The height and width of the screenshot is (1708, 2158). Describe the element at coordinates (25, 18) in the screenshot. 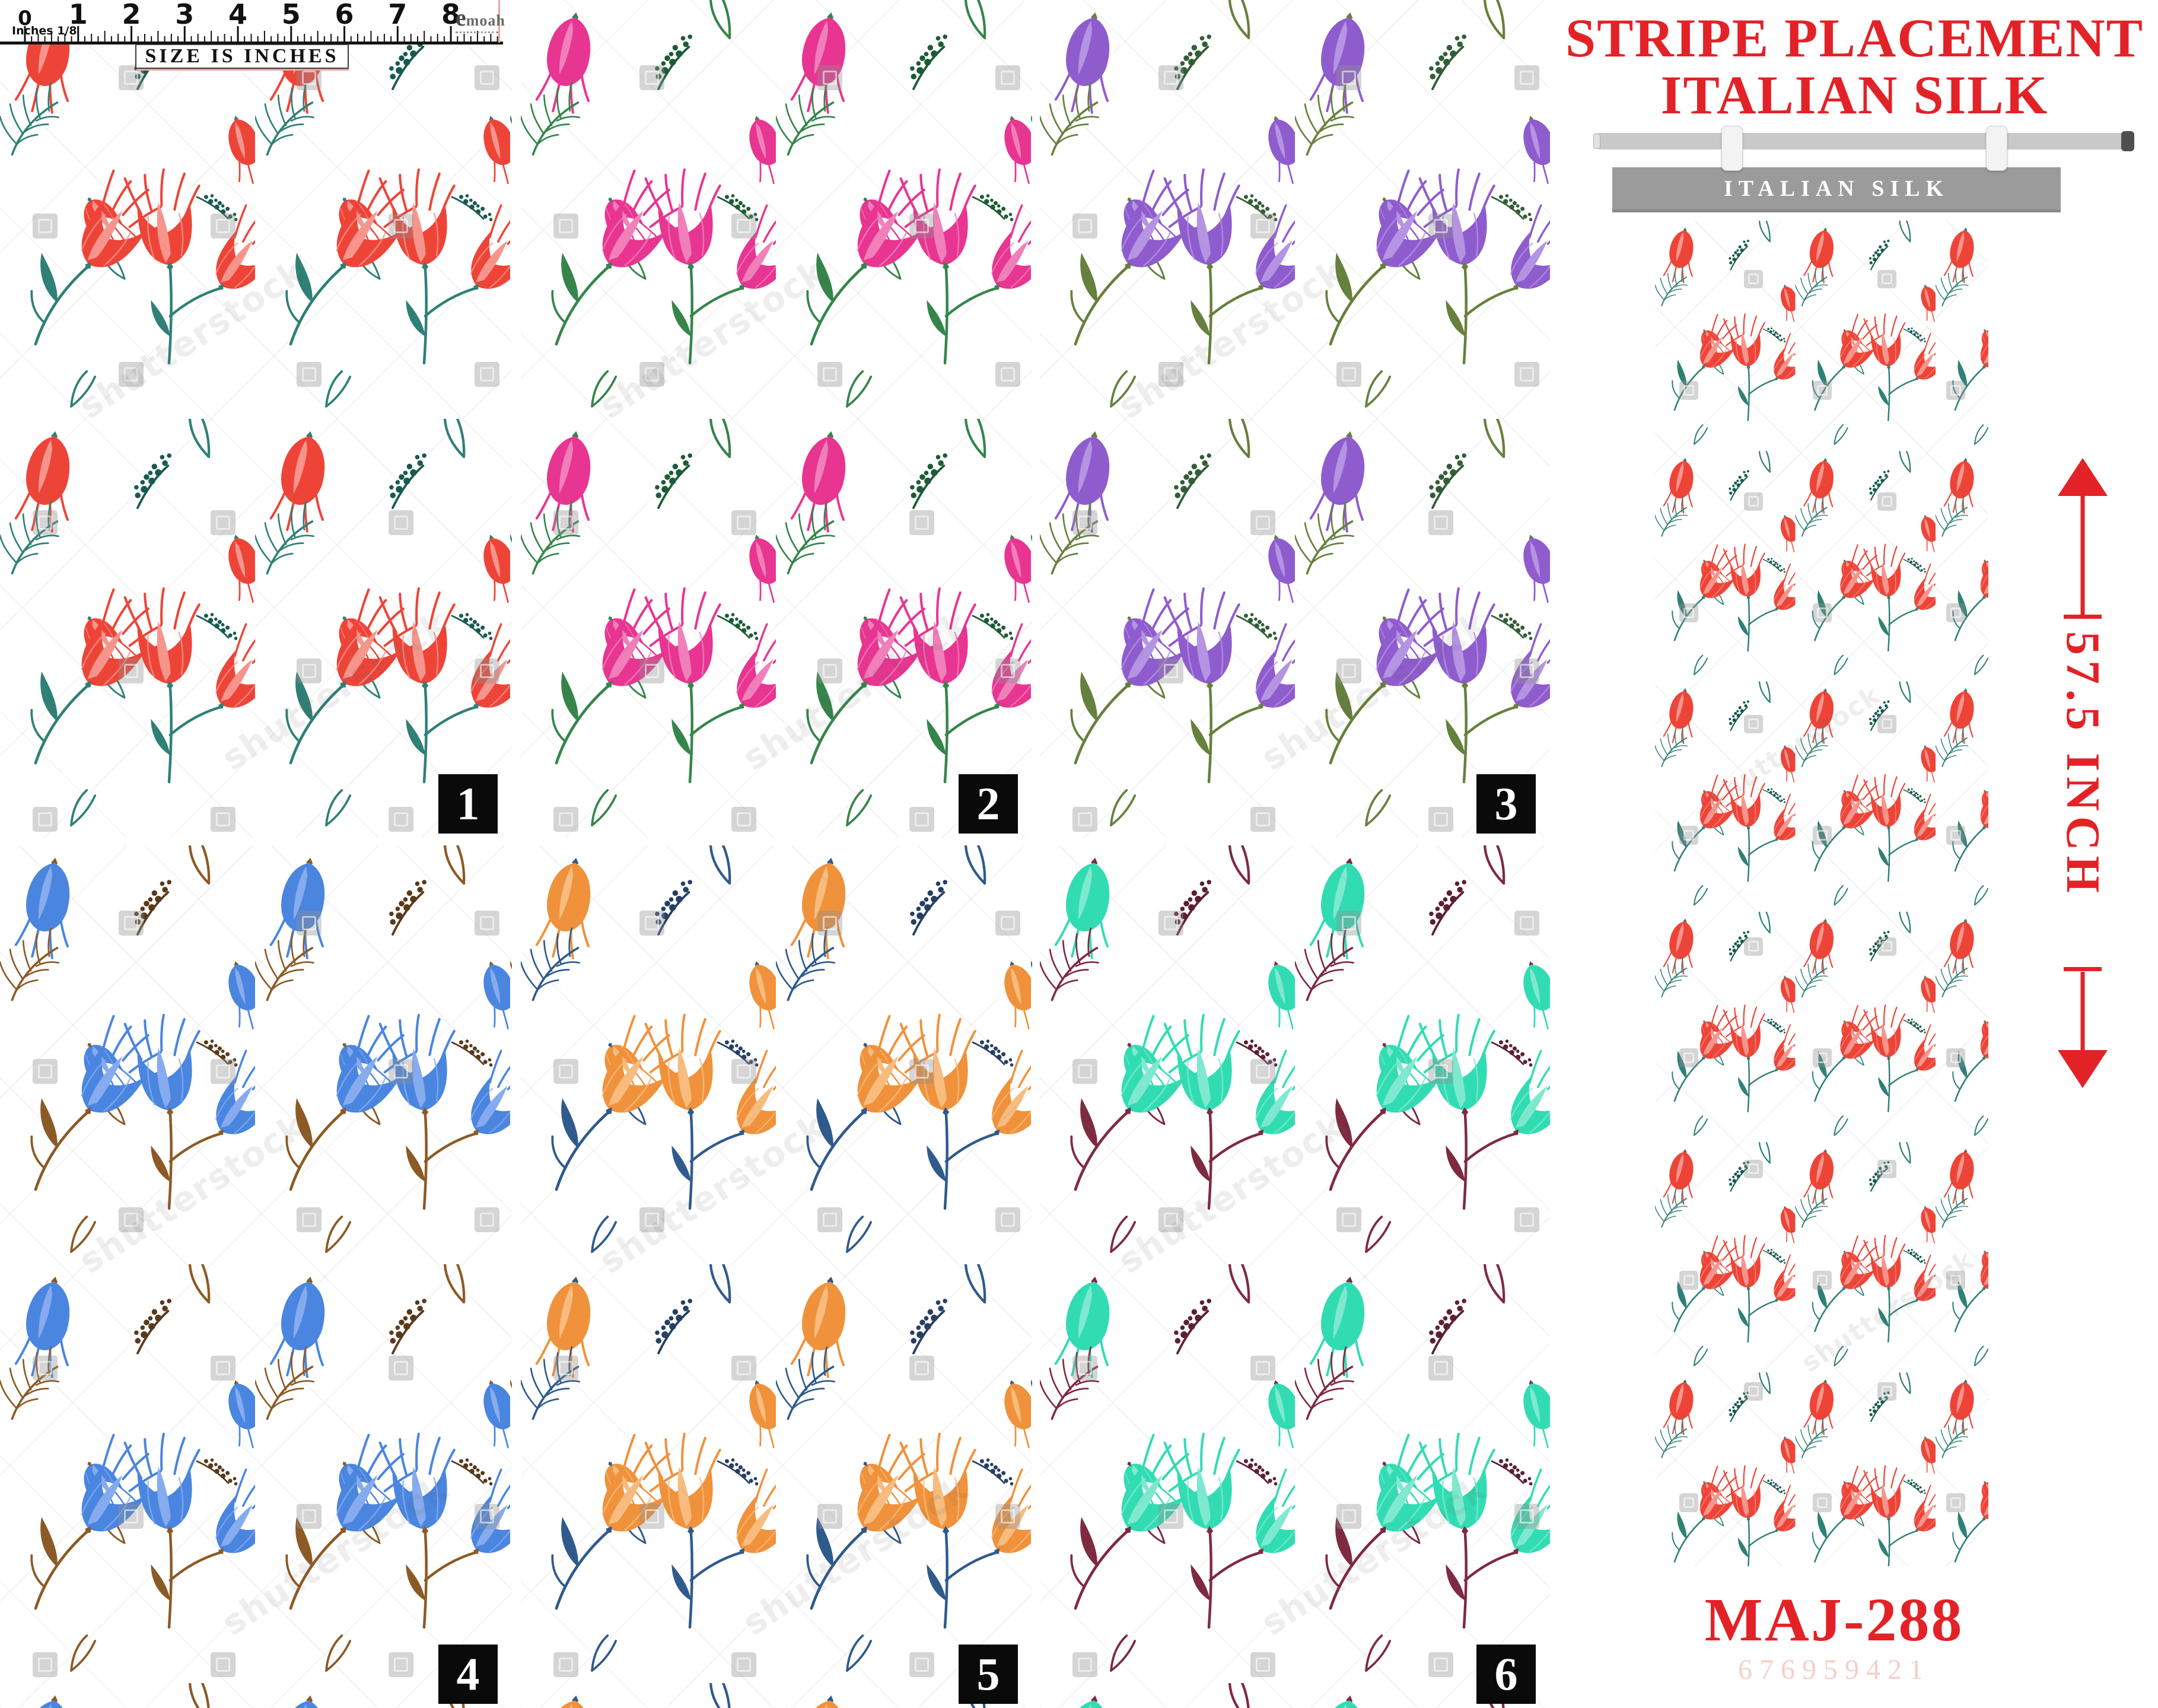

I see `ruler-number: 0` at that location.